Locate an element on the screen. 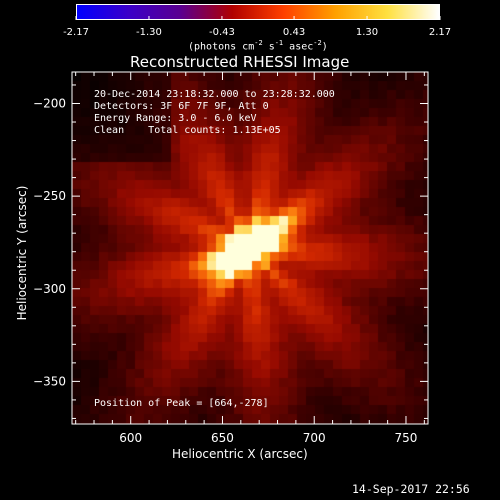 This screenshot has width=500, height=500. x-tick-label: 600 is located at coordinates (130, 438).